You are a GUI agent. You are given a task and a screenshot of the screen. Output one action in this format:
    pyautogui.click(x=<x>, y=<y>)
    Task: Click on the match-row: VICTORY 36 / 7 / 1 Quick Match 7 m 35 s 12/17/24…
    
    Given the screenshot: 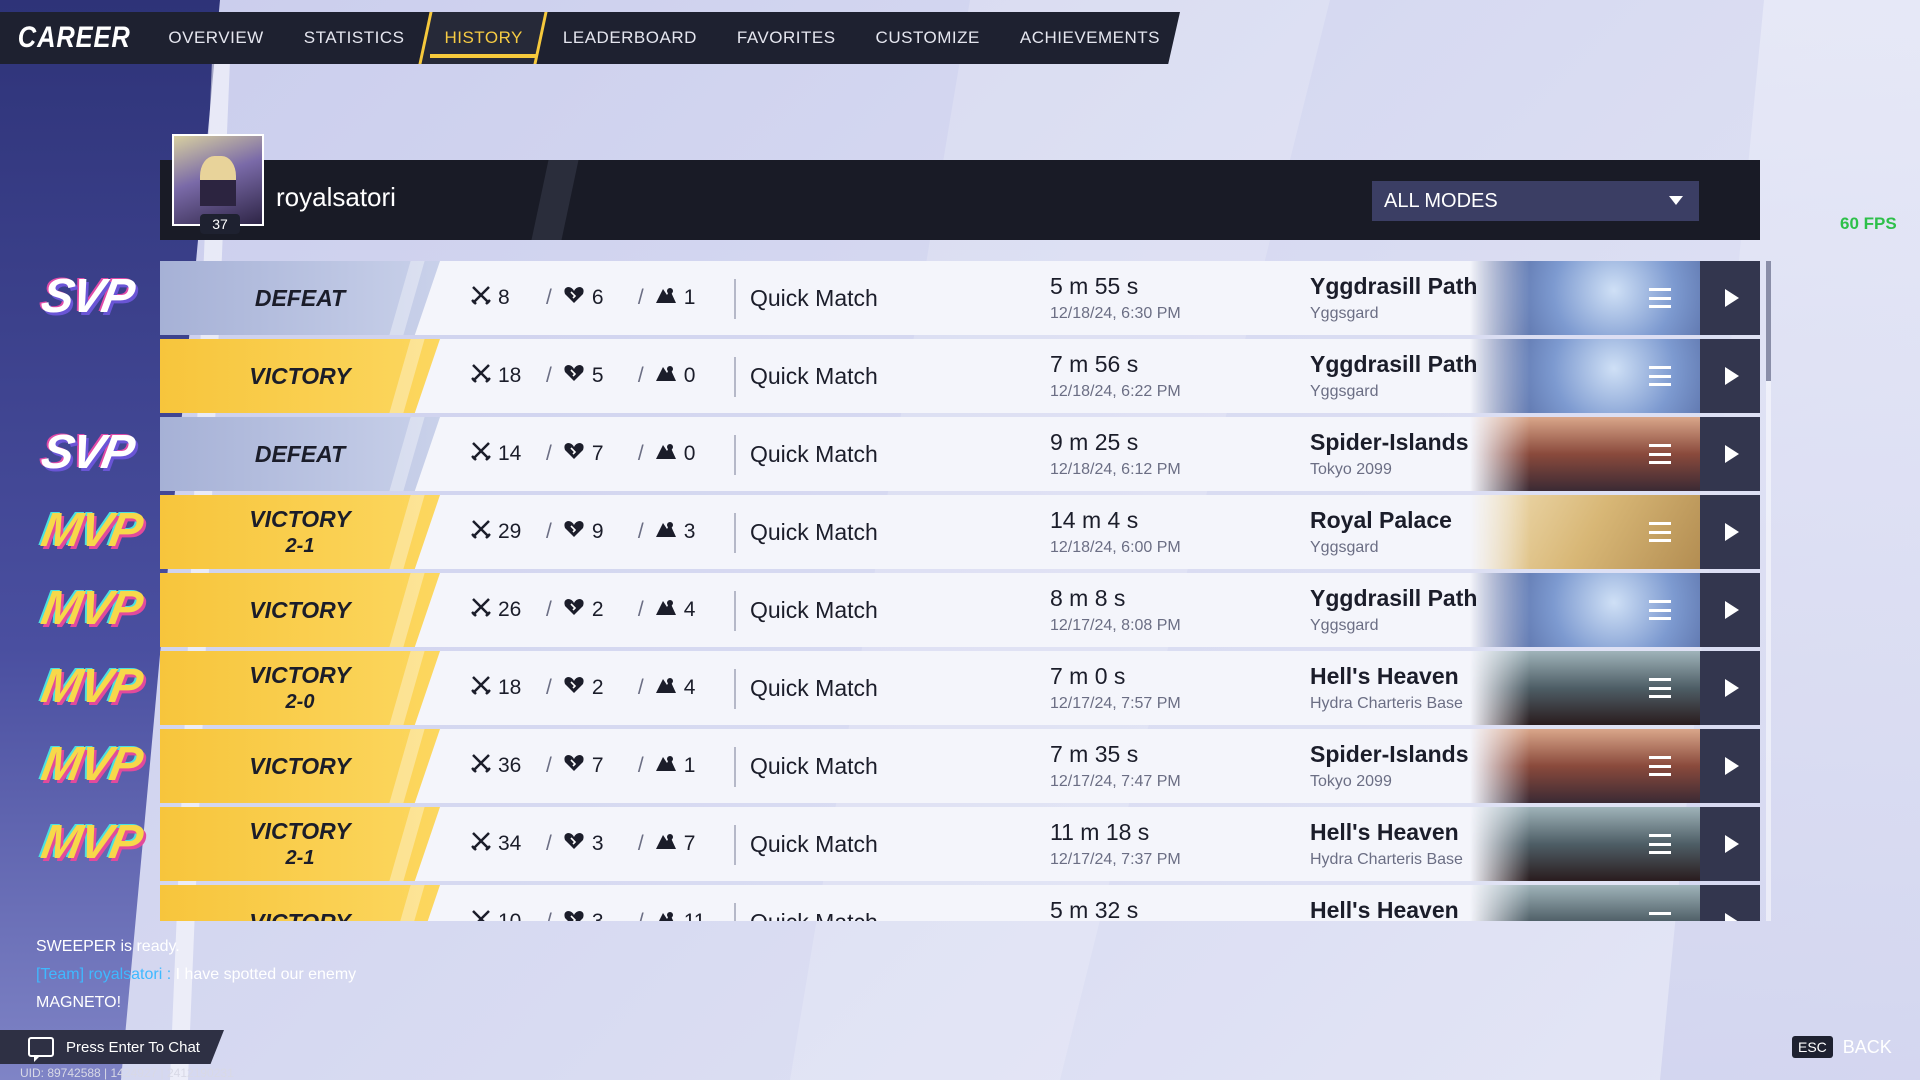 What is the action you would take?
    pyautogui.click(x=960, y=766)
    